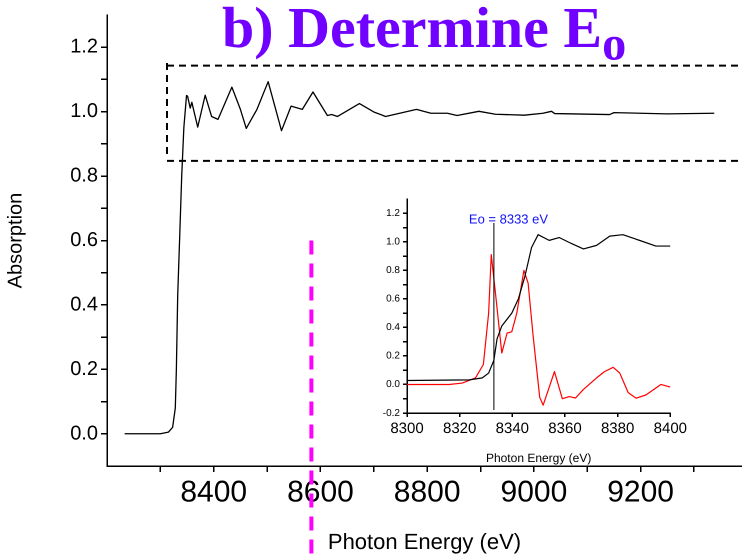 The width and height of the screenshot is (742, 560). I want to click on x-tick-label: 8340, so click(513, 429).